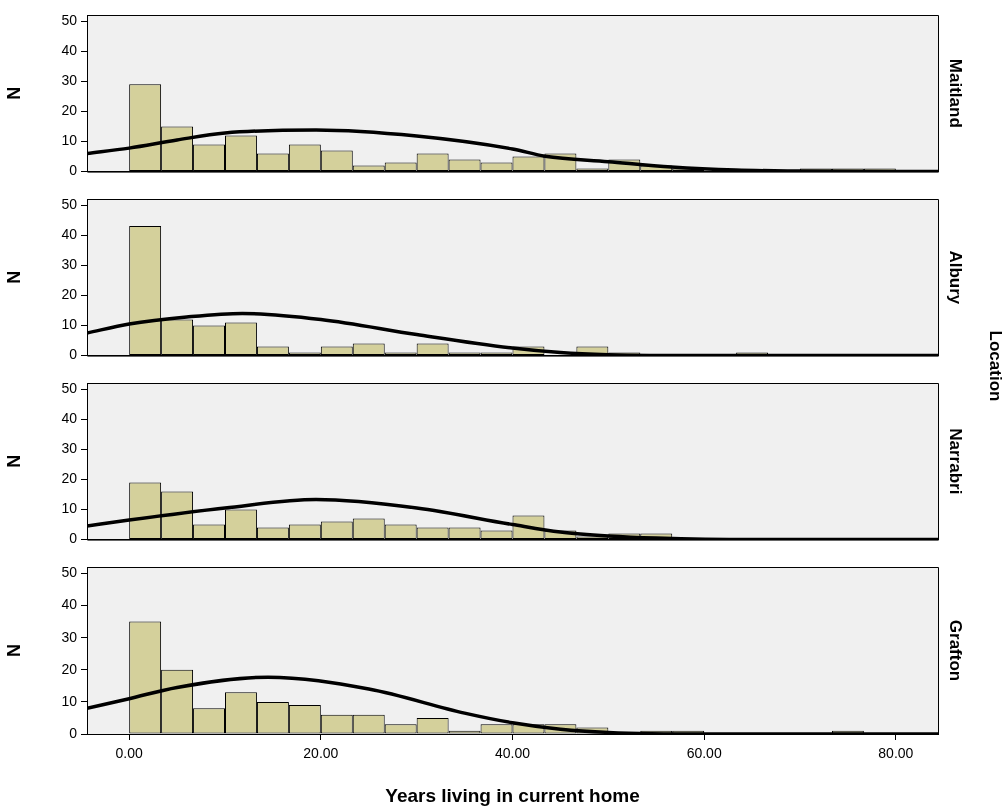 The width and height of the screenshot is (1007, 812). What do you see at coordinates (956, 93) in the screenshot?
I see `y2-axis-title: Maitland` at bounding box center [956, 93].